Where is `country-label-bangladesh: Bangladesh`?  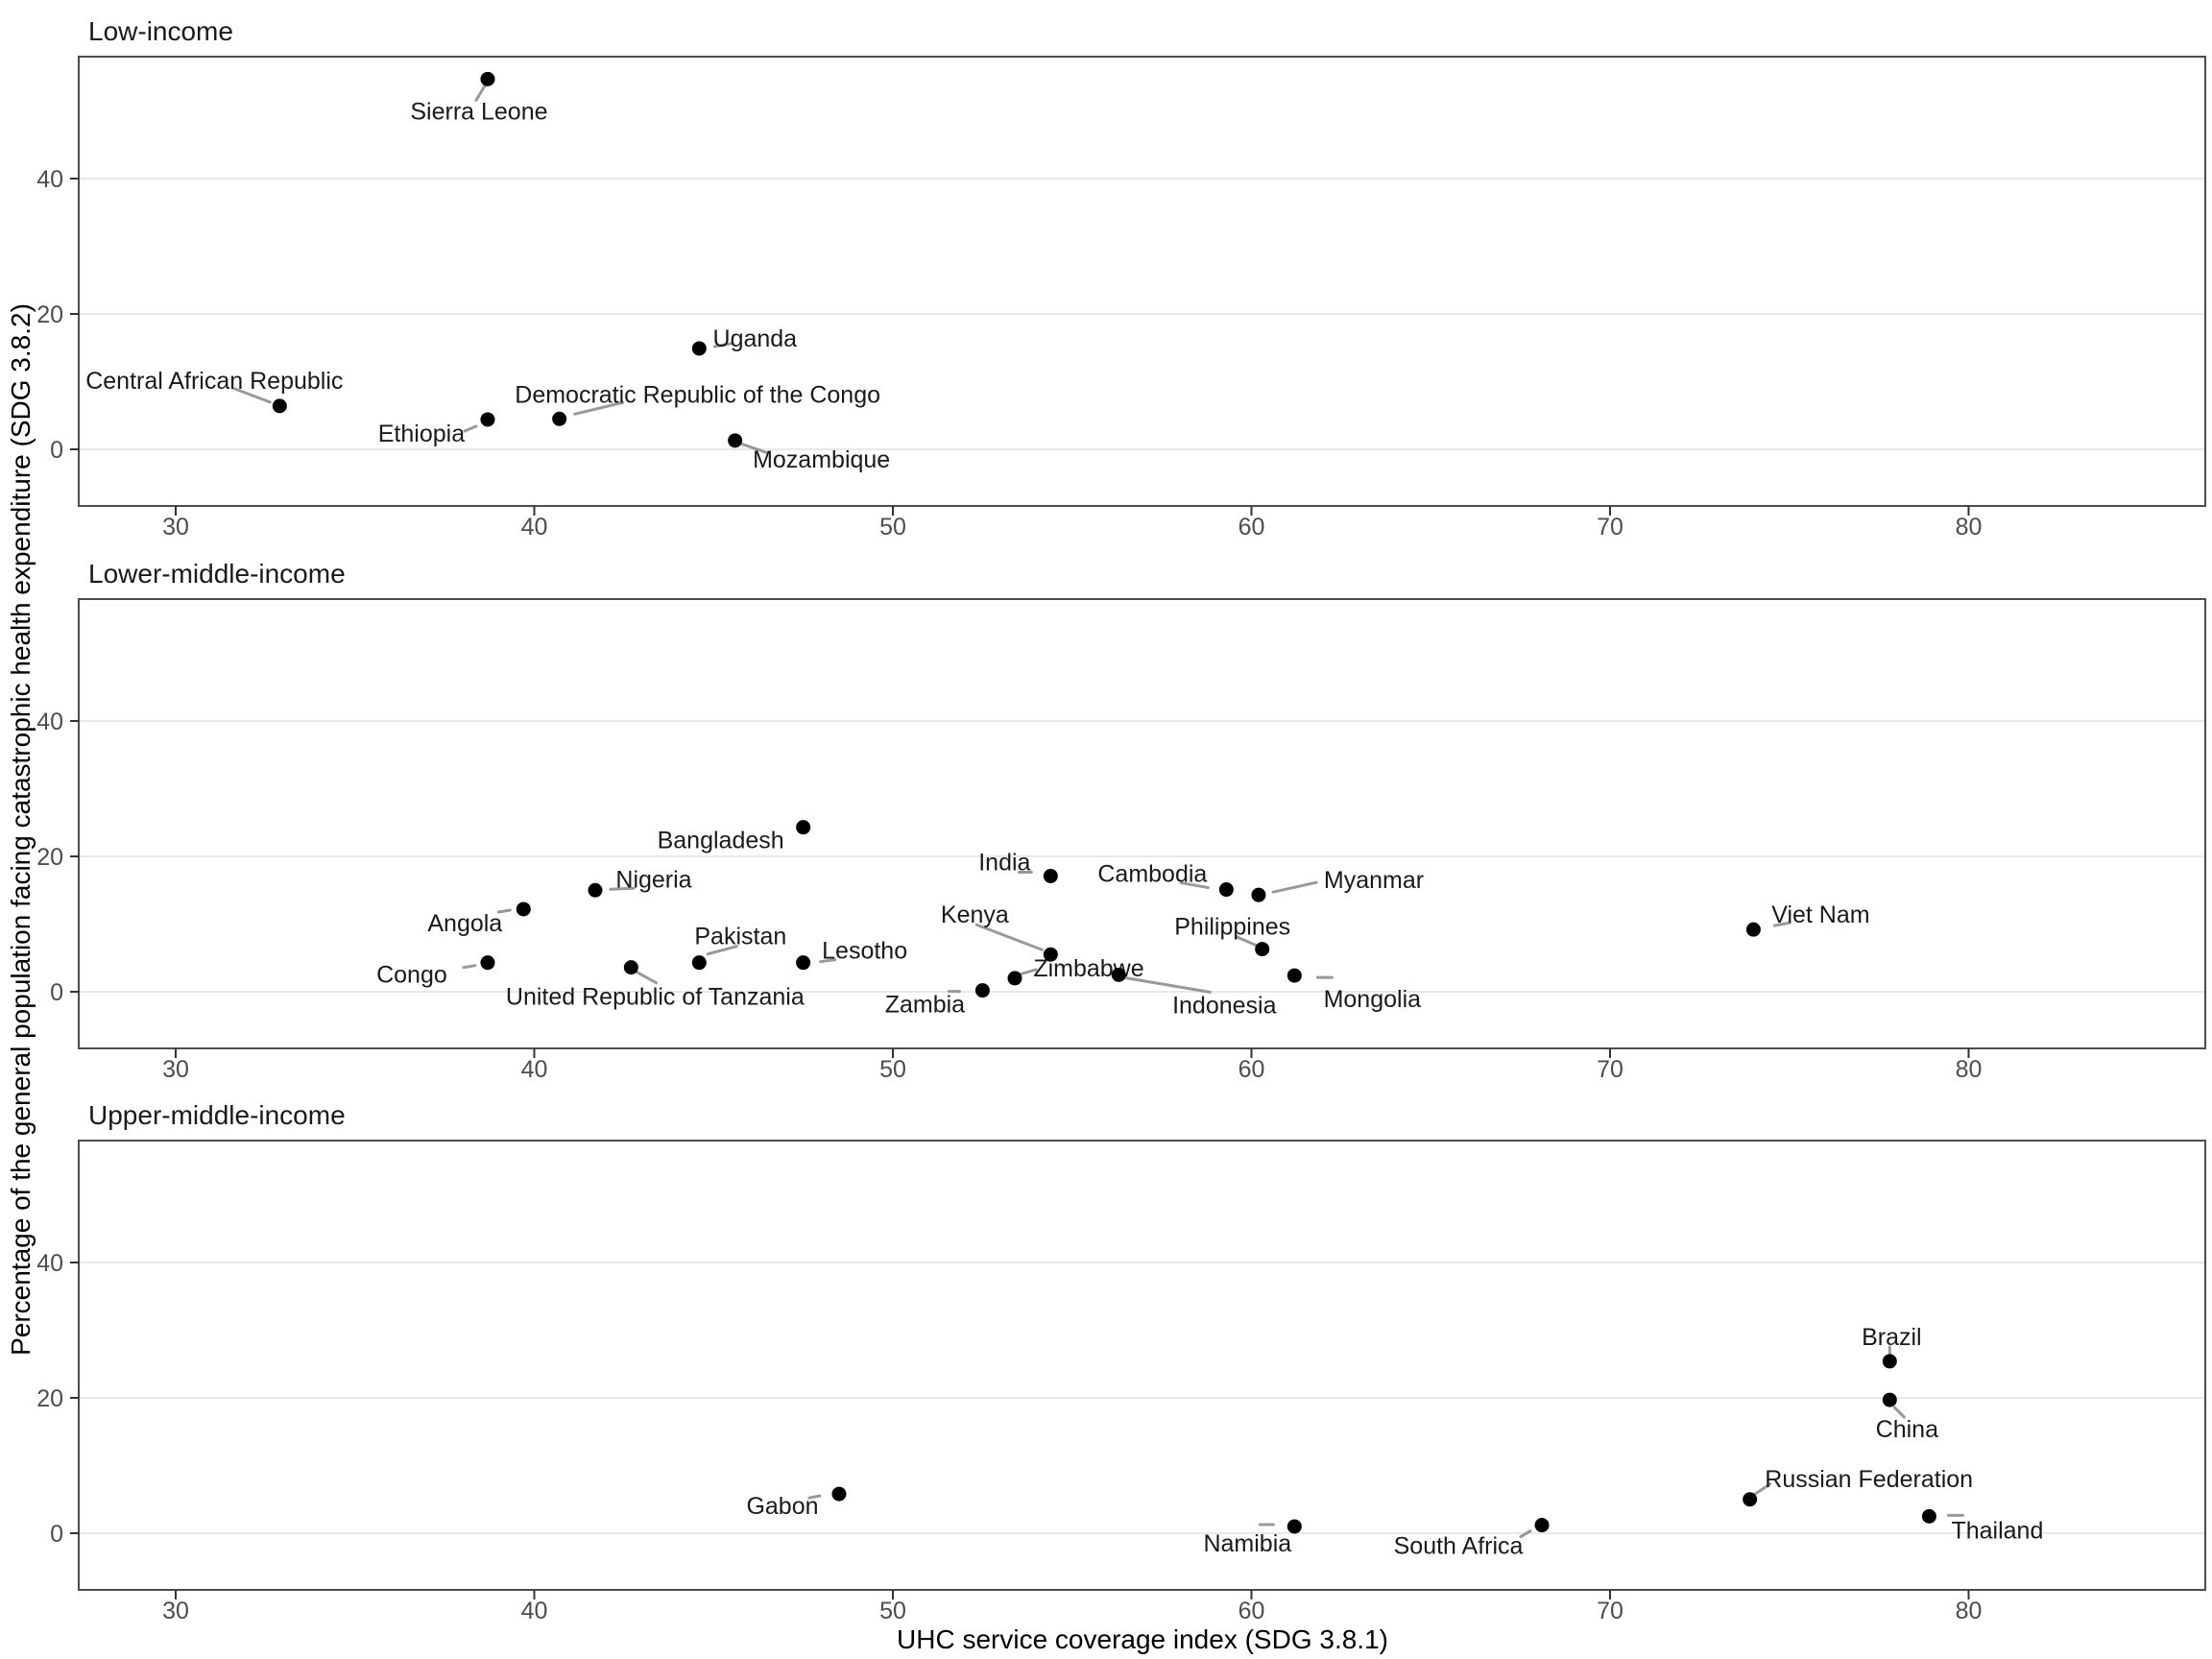
country-label-bangladesh: Bangladesh is located at coordinates (721, 841).